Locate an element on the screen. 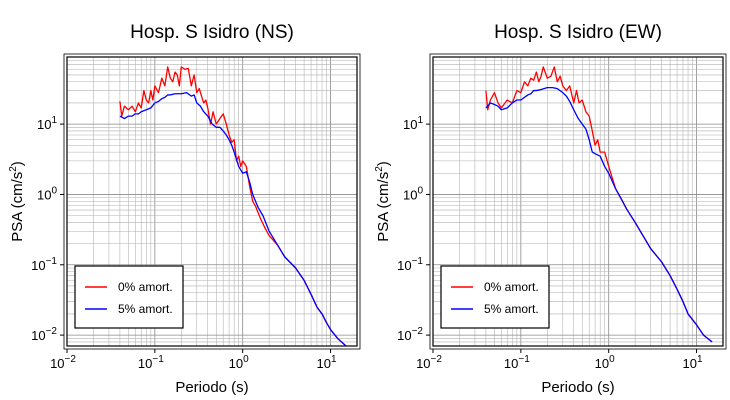 This screenshot has width=730, height=400. chart-title: Hosp. S Isidro (NS) is located at coordinates (212, 32).